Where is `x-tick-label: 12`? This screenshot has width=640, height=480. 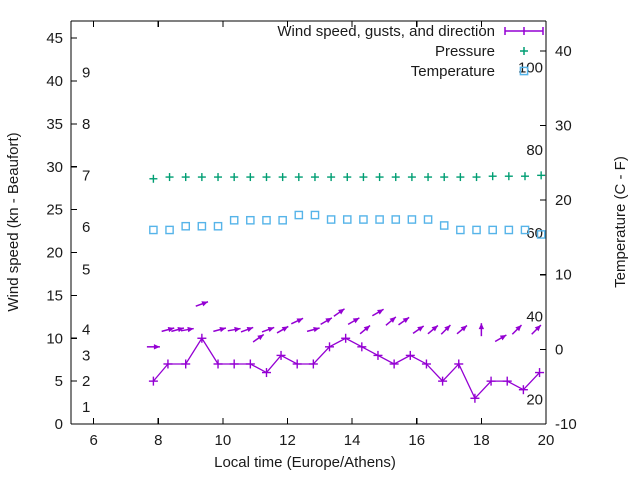 x-tick-label: 12 is located at coordinates (287, 440).